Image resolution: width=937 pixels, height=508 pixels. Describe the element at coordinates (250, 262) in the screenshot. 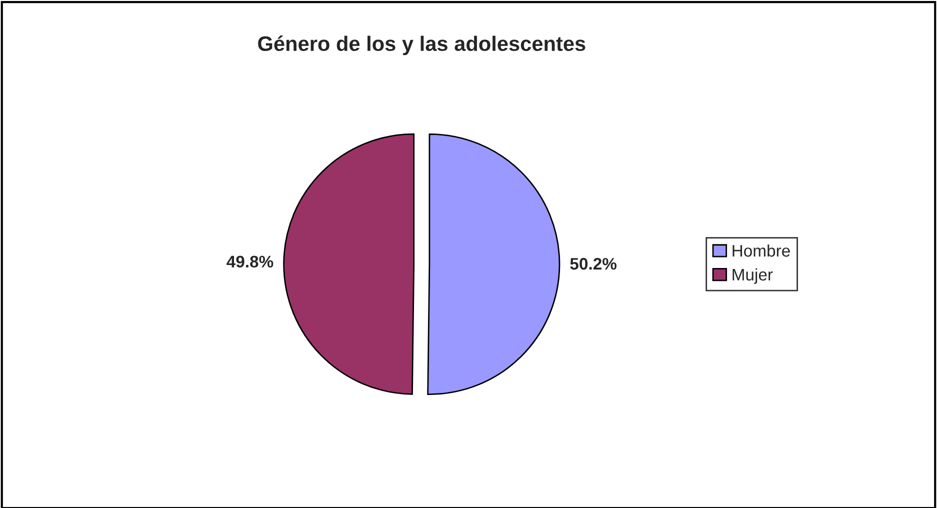

I see `data-label: 49.8%` at that location.